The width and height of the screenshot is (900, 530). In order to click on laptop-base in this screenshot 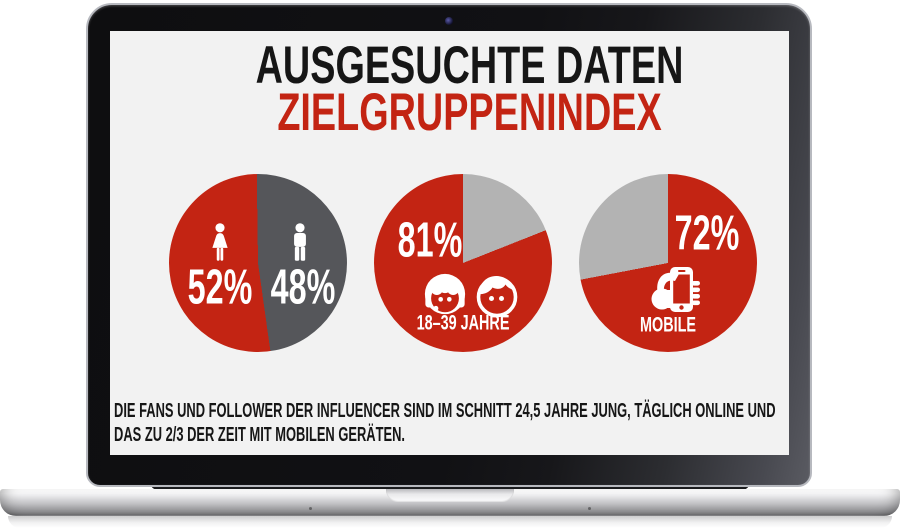, I will do `click(450, 502)`.